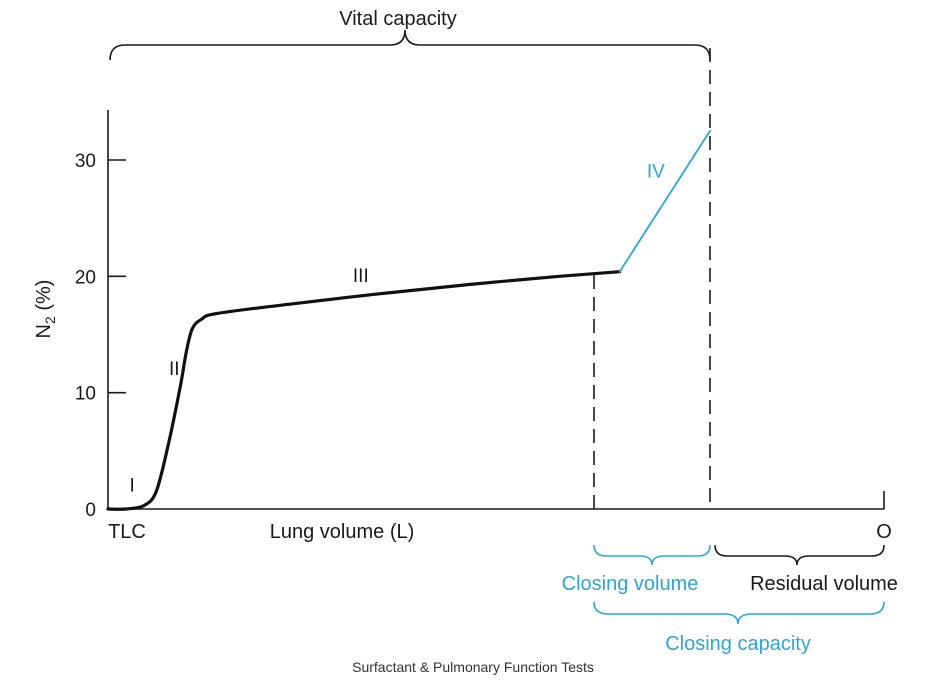 The width and height of the screenshot is (936, 696). Describe the element at coordinates (44, 298) in the screenshot. I see `y-axis-label-suffix: (%)` at that location.